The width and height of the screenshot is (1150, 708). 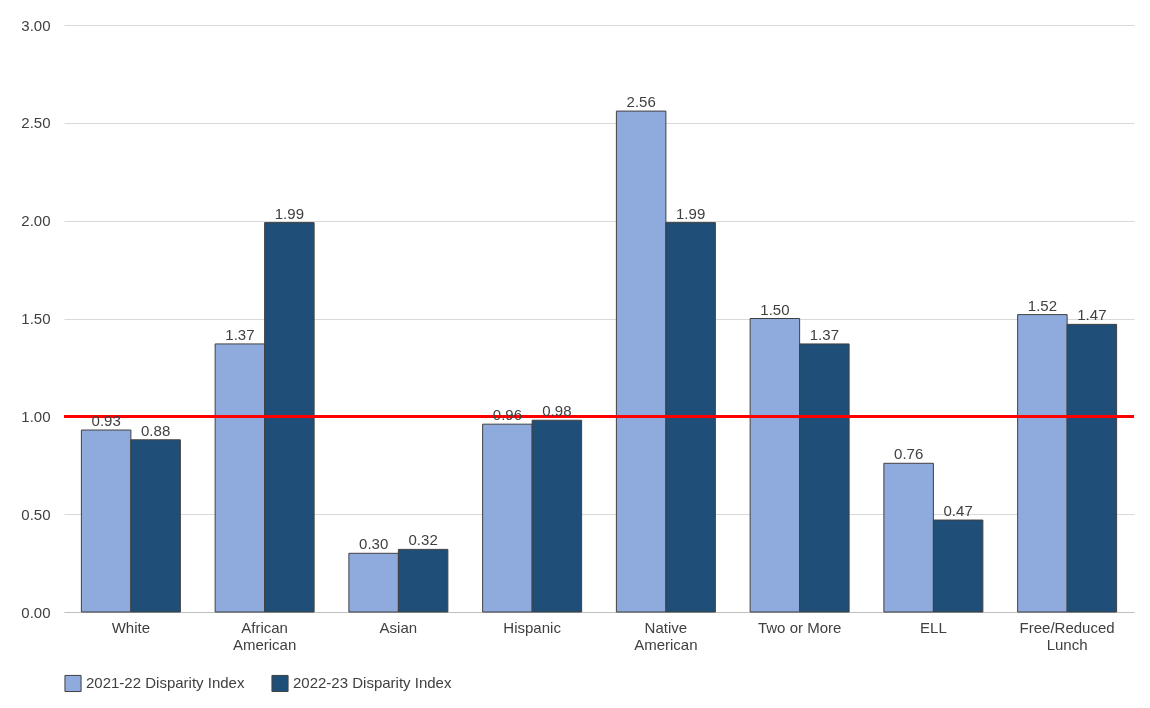 I want to click on y-tick-label: 1.00, so click(x=36, y=416).